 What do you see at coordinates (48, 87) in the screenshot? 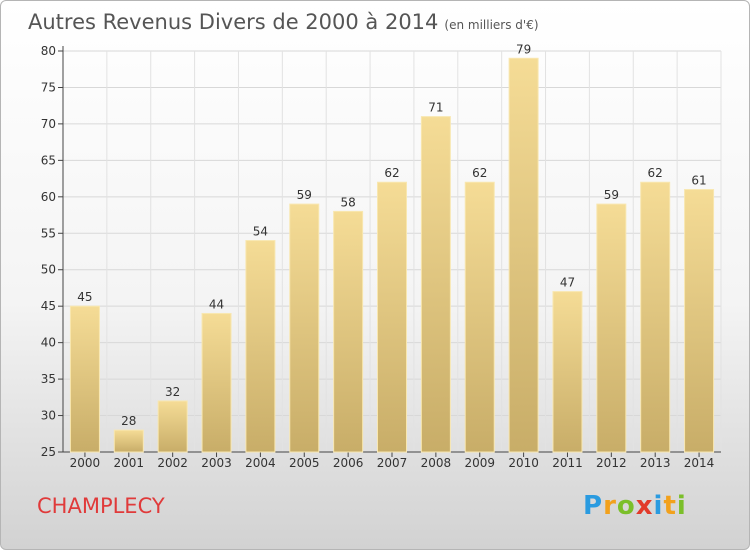
I see `y-tick-label: 75` at bounding box center [48, 87].